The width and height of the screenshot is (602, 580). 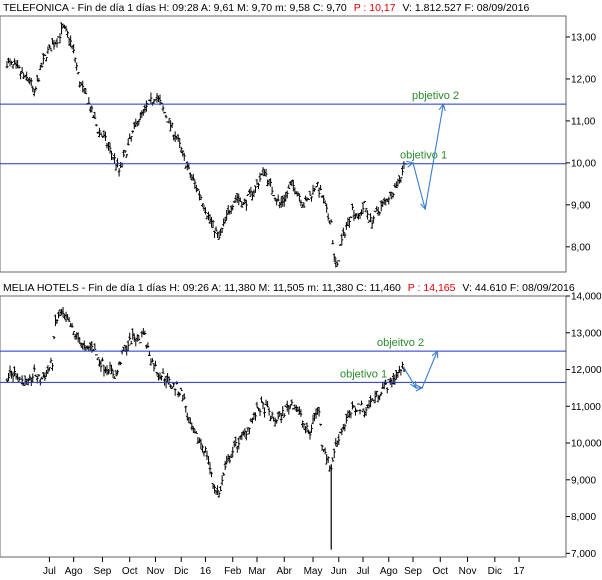 What do you see at coordinates (583, 121) in the screenshot?
I see `panel1-ytick-label: 11,00` at bounding box center [583, 121].